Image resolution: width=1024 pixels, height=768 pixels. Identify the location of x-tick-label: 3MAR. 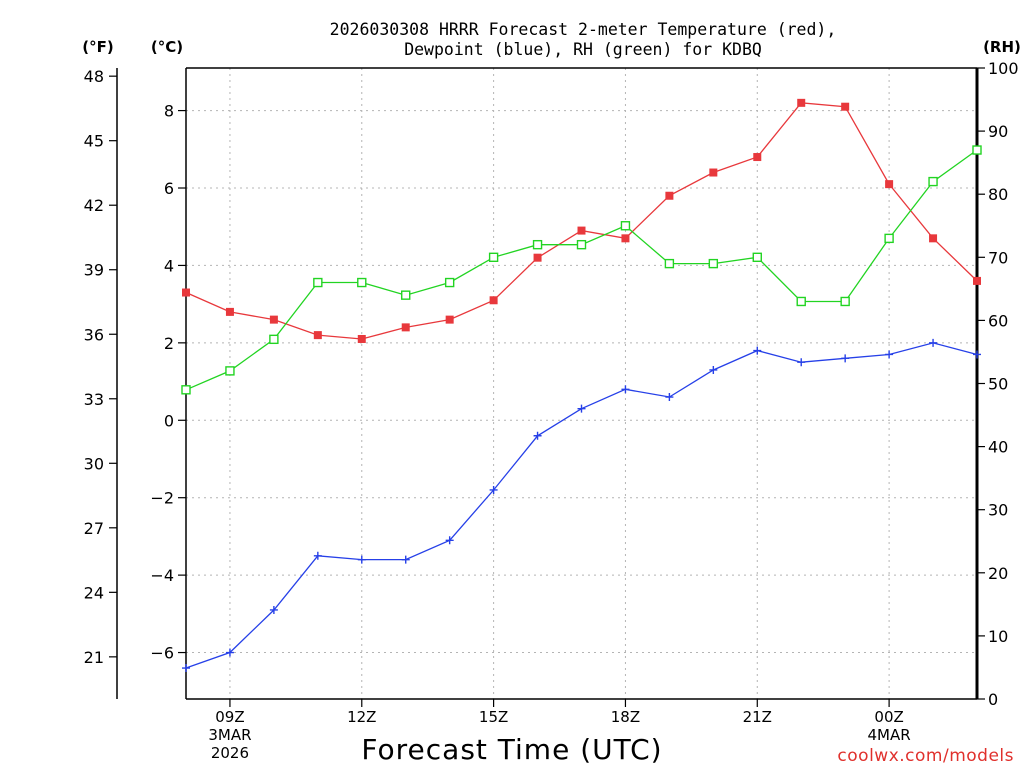
(229, 735).